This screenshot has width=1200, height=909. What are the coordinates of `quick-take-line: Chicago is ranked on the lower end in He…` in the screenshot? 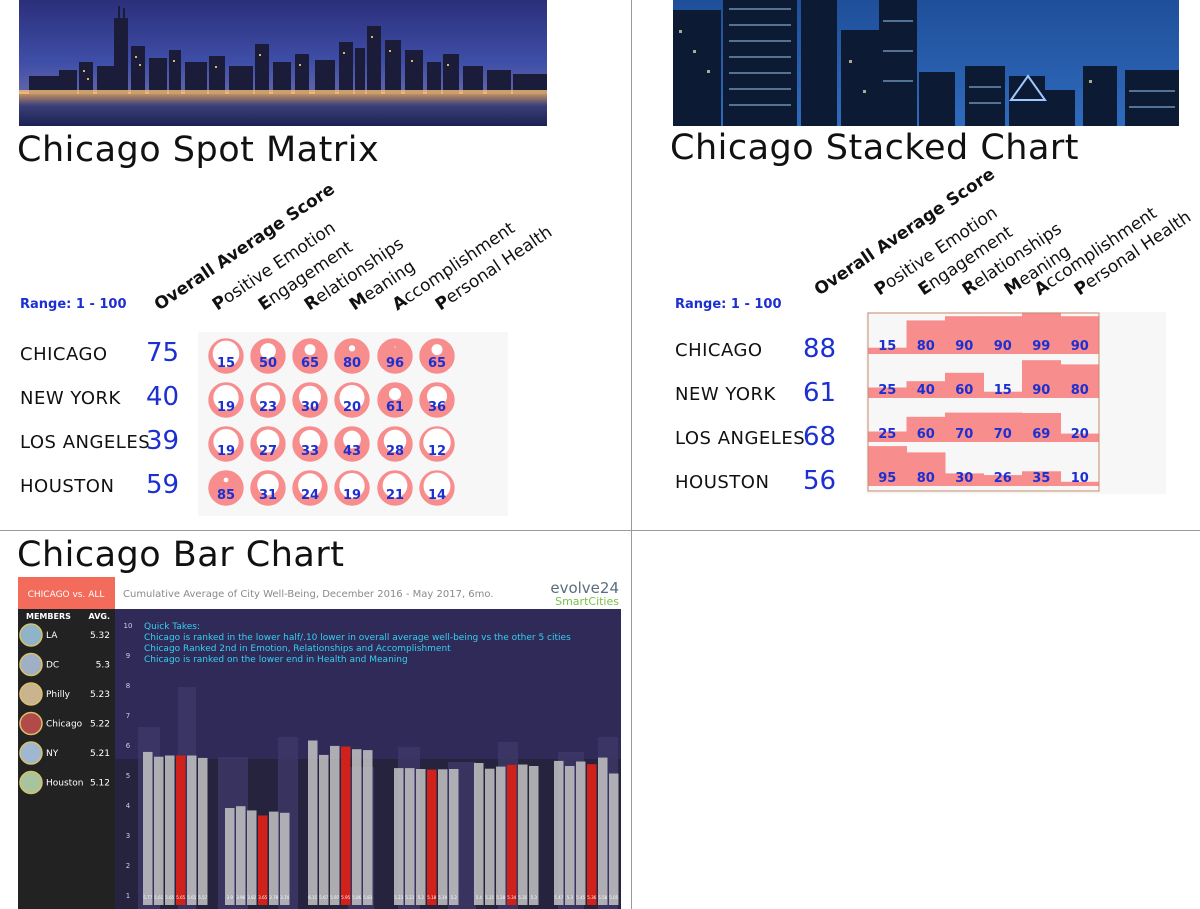 It's located at (276, 660).